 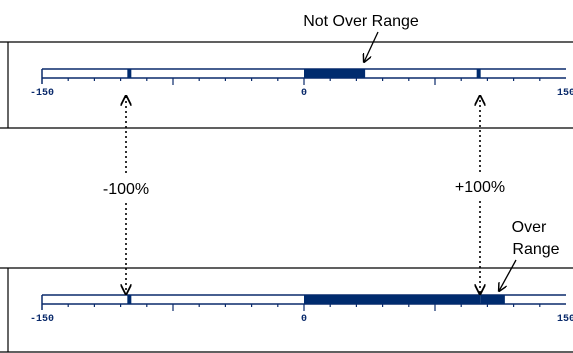 What do you see at coordinates (508, 275) in the screenshot?
I see `over-range-arrow` at bounding box center [508, 275].